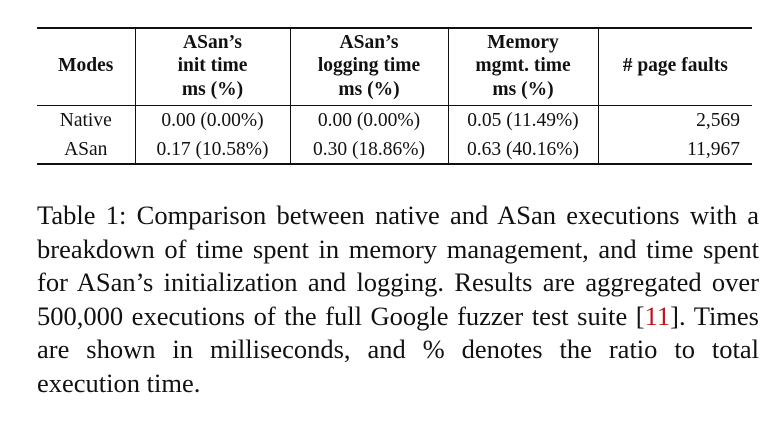 The width and height of the screenshot is (782, 423). Describe the element at coordinates (85, 121) in the screenshot. I see `cell-mode: Native` at that location.